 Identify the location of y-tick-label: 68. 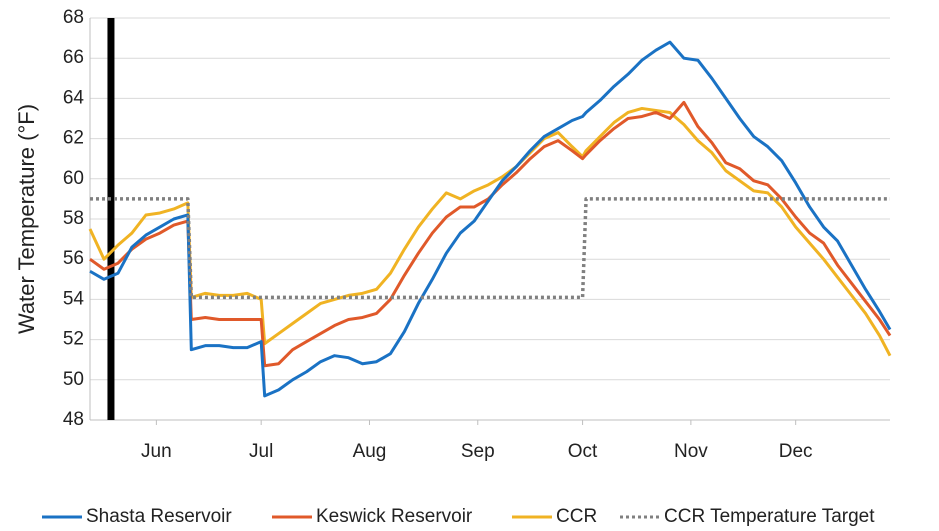
(73, 17).